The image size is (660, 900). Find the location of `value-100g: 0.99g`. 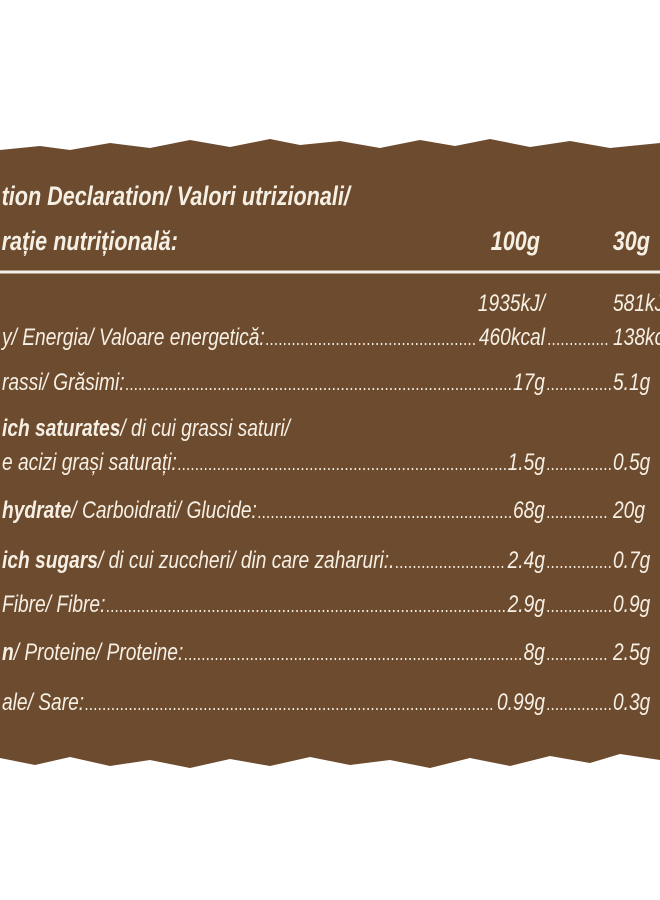

value-100g: 0.99g is located at coordinates (521, 702).